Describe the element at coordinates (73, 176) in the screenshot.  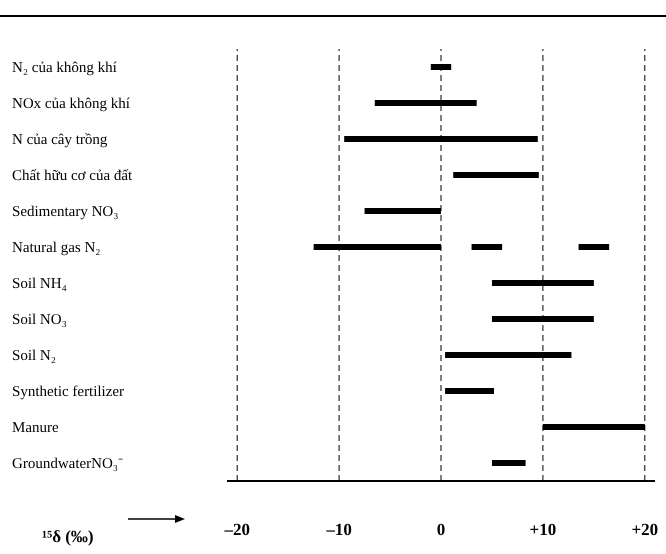
I see `y-tick-label: Chất hữu cơ của đất` at that location.